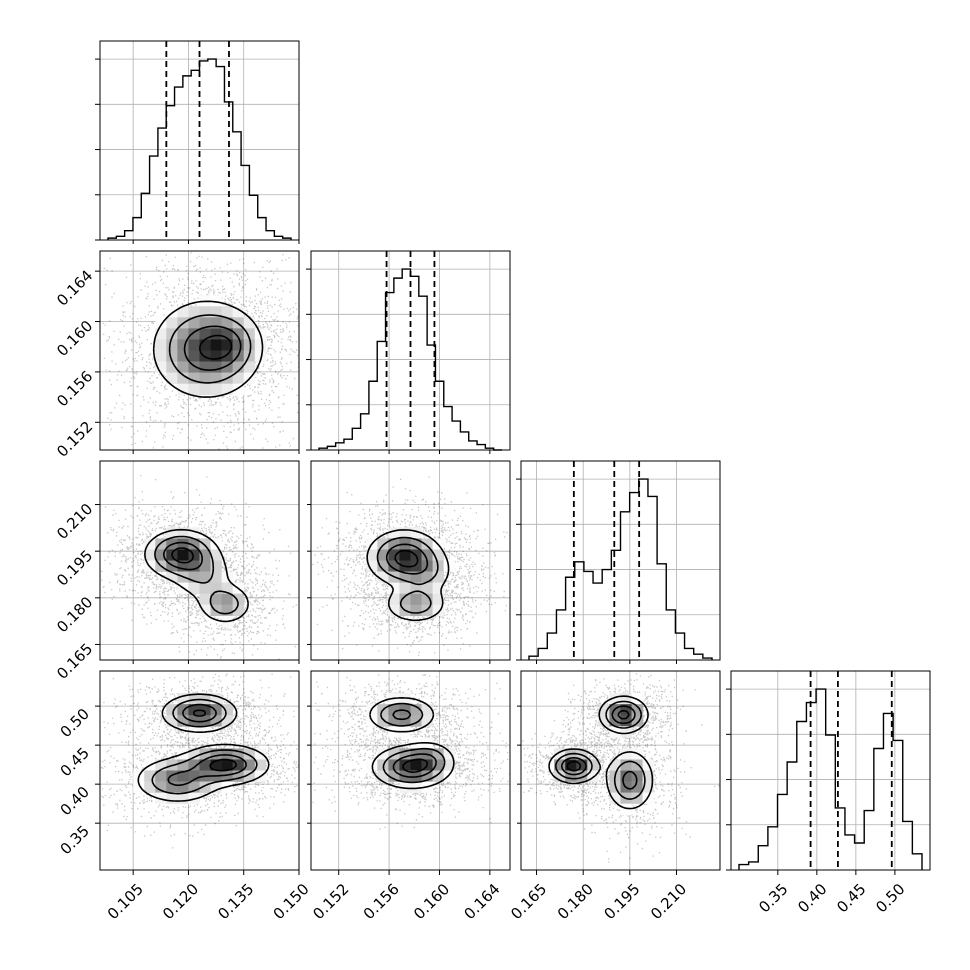  What do you see at coordinates (180, 901) in the screenshot?
I see `x-tick-label: 0.120` at bounding box center [180, 901].